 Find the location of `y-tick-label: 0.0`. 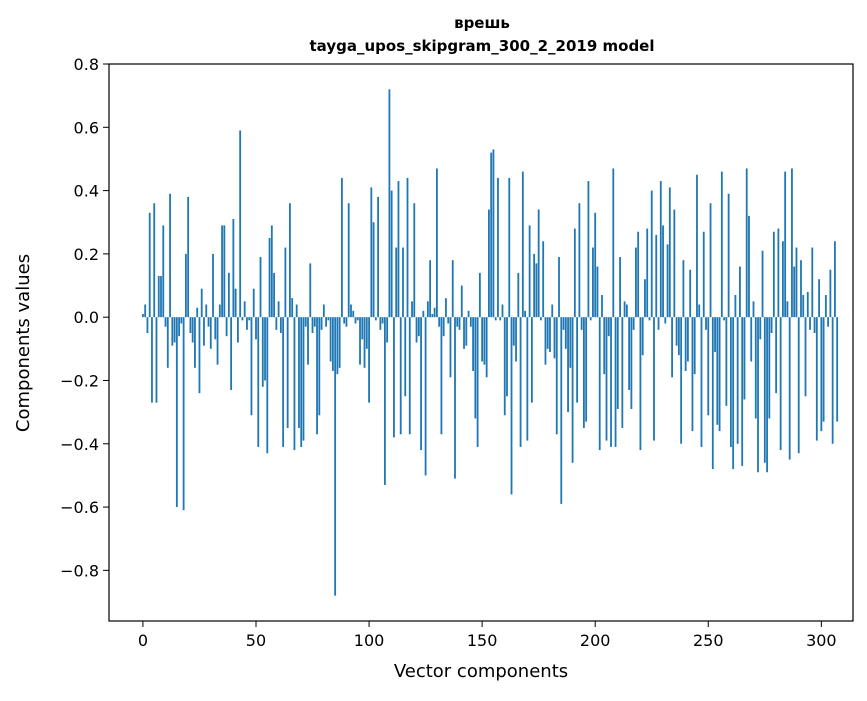

y-tick-label: 0.0 is located at coordinates (86, 317).